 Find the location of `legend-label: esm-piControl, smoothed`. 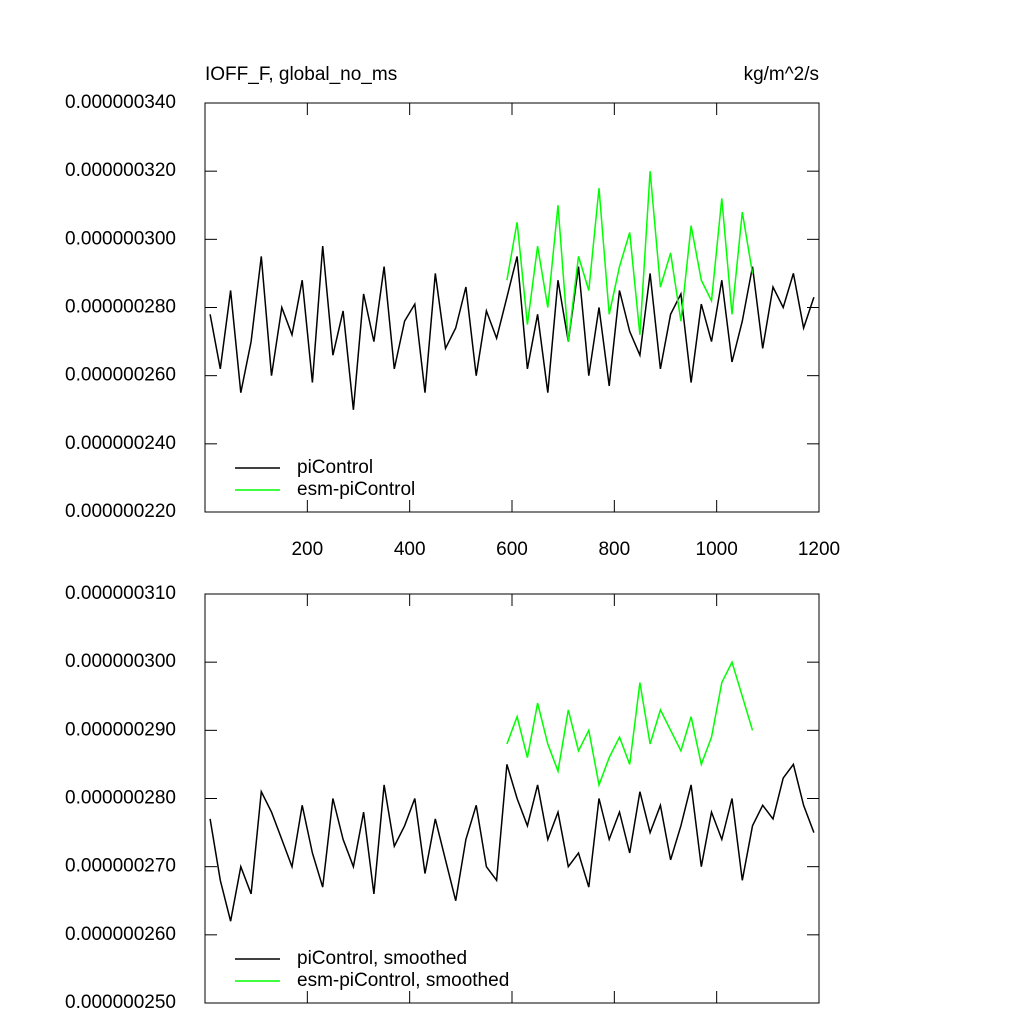

legend-label: esm-piControl, smoothed is located at coordinates (403, 980).